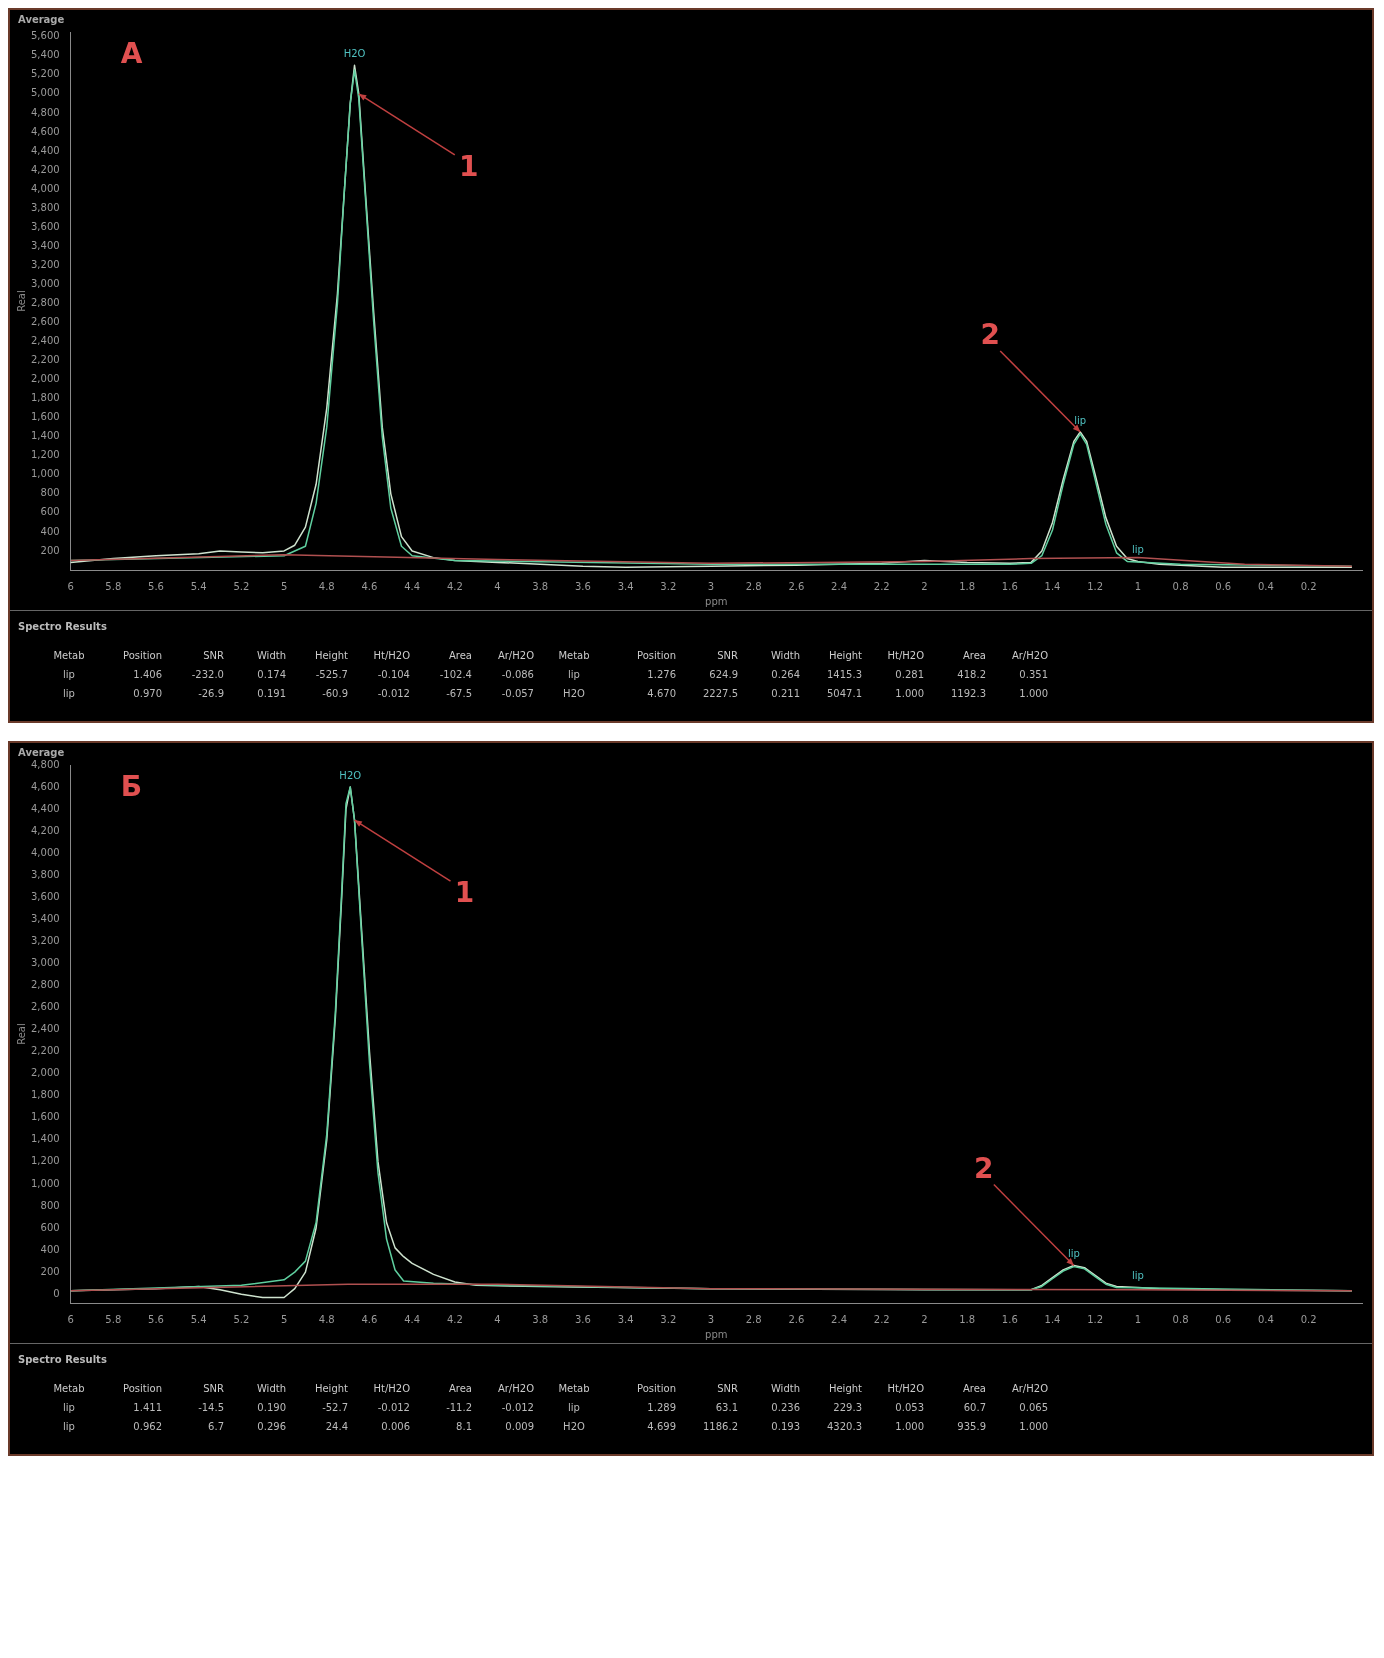 Image resolution: width=1384 pixels, height=1658 pixels. What do you see at coordinates (393, 1407) in the screenshot?
I see `text: -0.012` at bounding box center [393, 1407].